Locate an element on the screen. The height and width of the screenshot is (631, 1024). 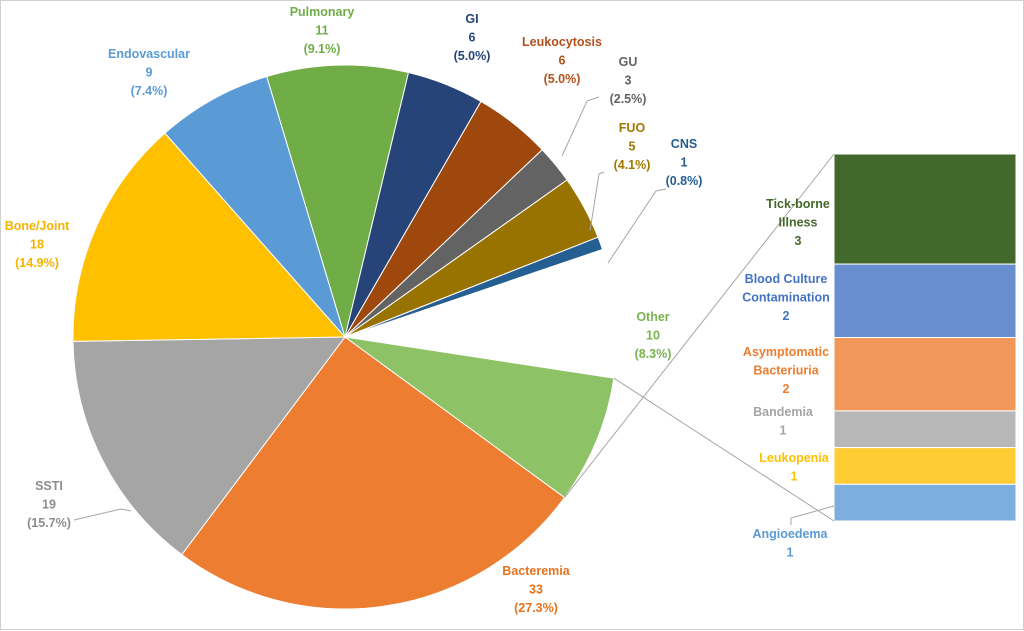
bar-segment-bandemia is located at coordinates (925, 429).